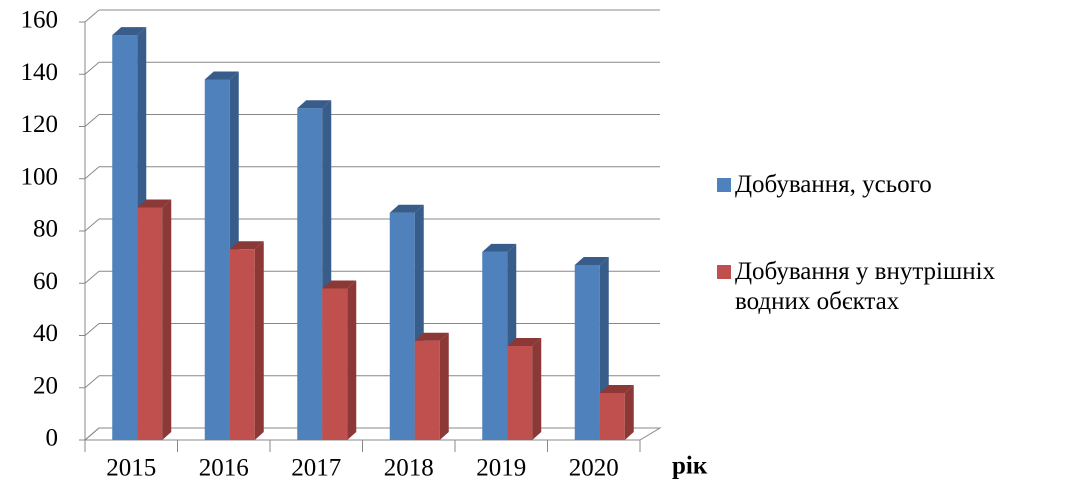 The height and width of the screenshot is (502, 1074). What do you see at coordinates (409, 468) in the screenshot?
I see `x-tick-label: 2018` at bounding box center [409, 468].